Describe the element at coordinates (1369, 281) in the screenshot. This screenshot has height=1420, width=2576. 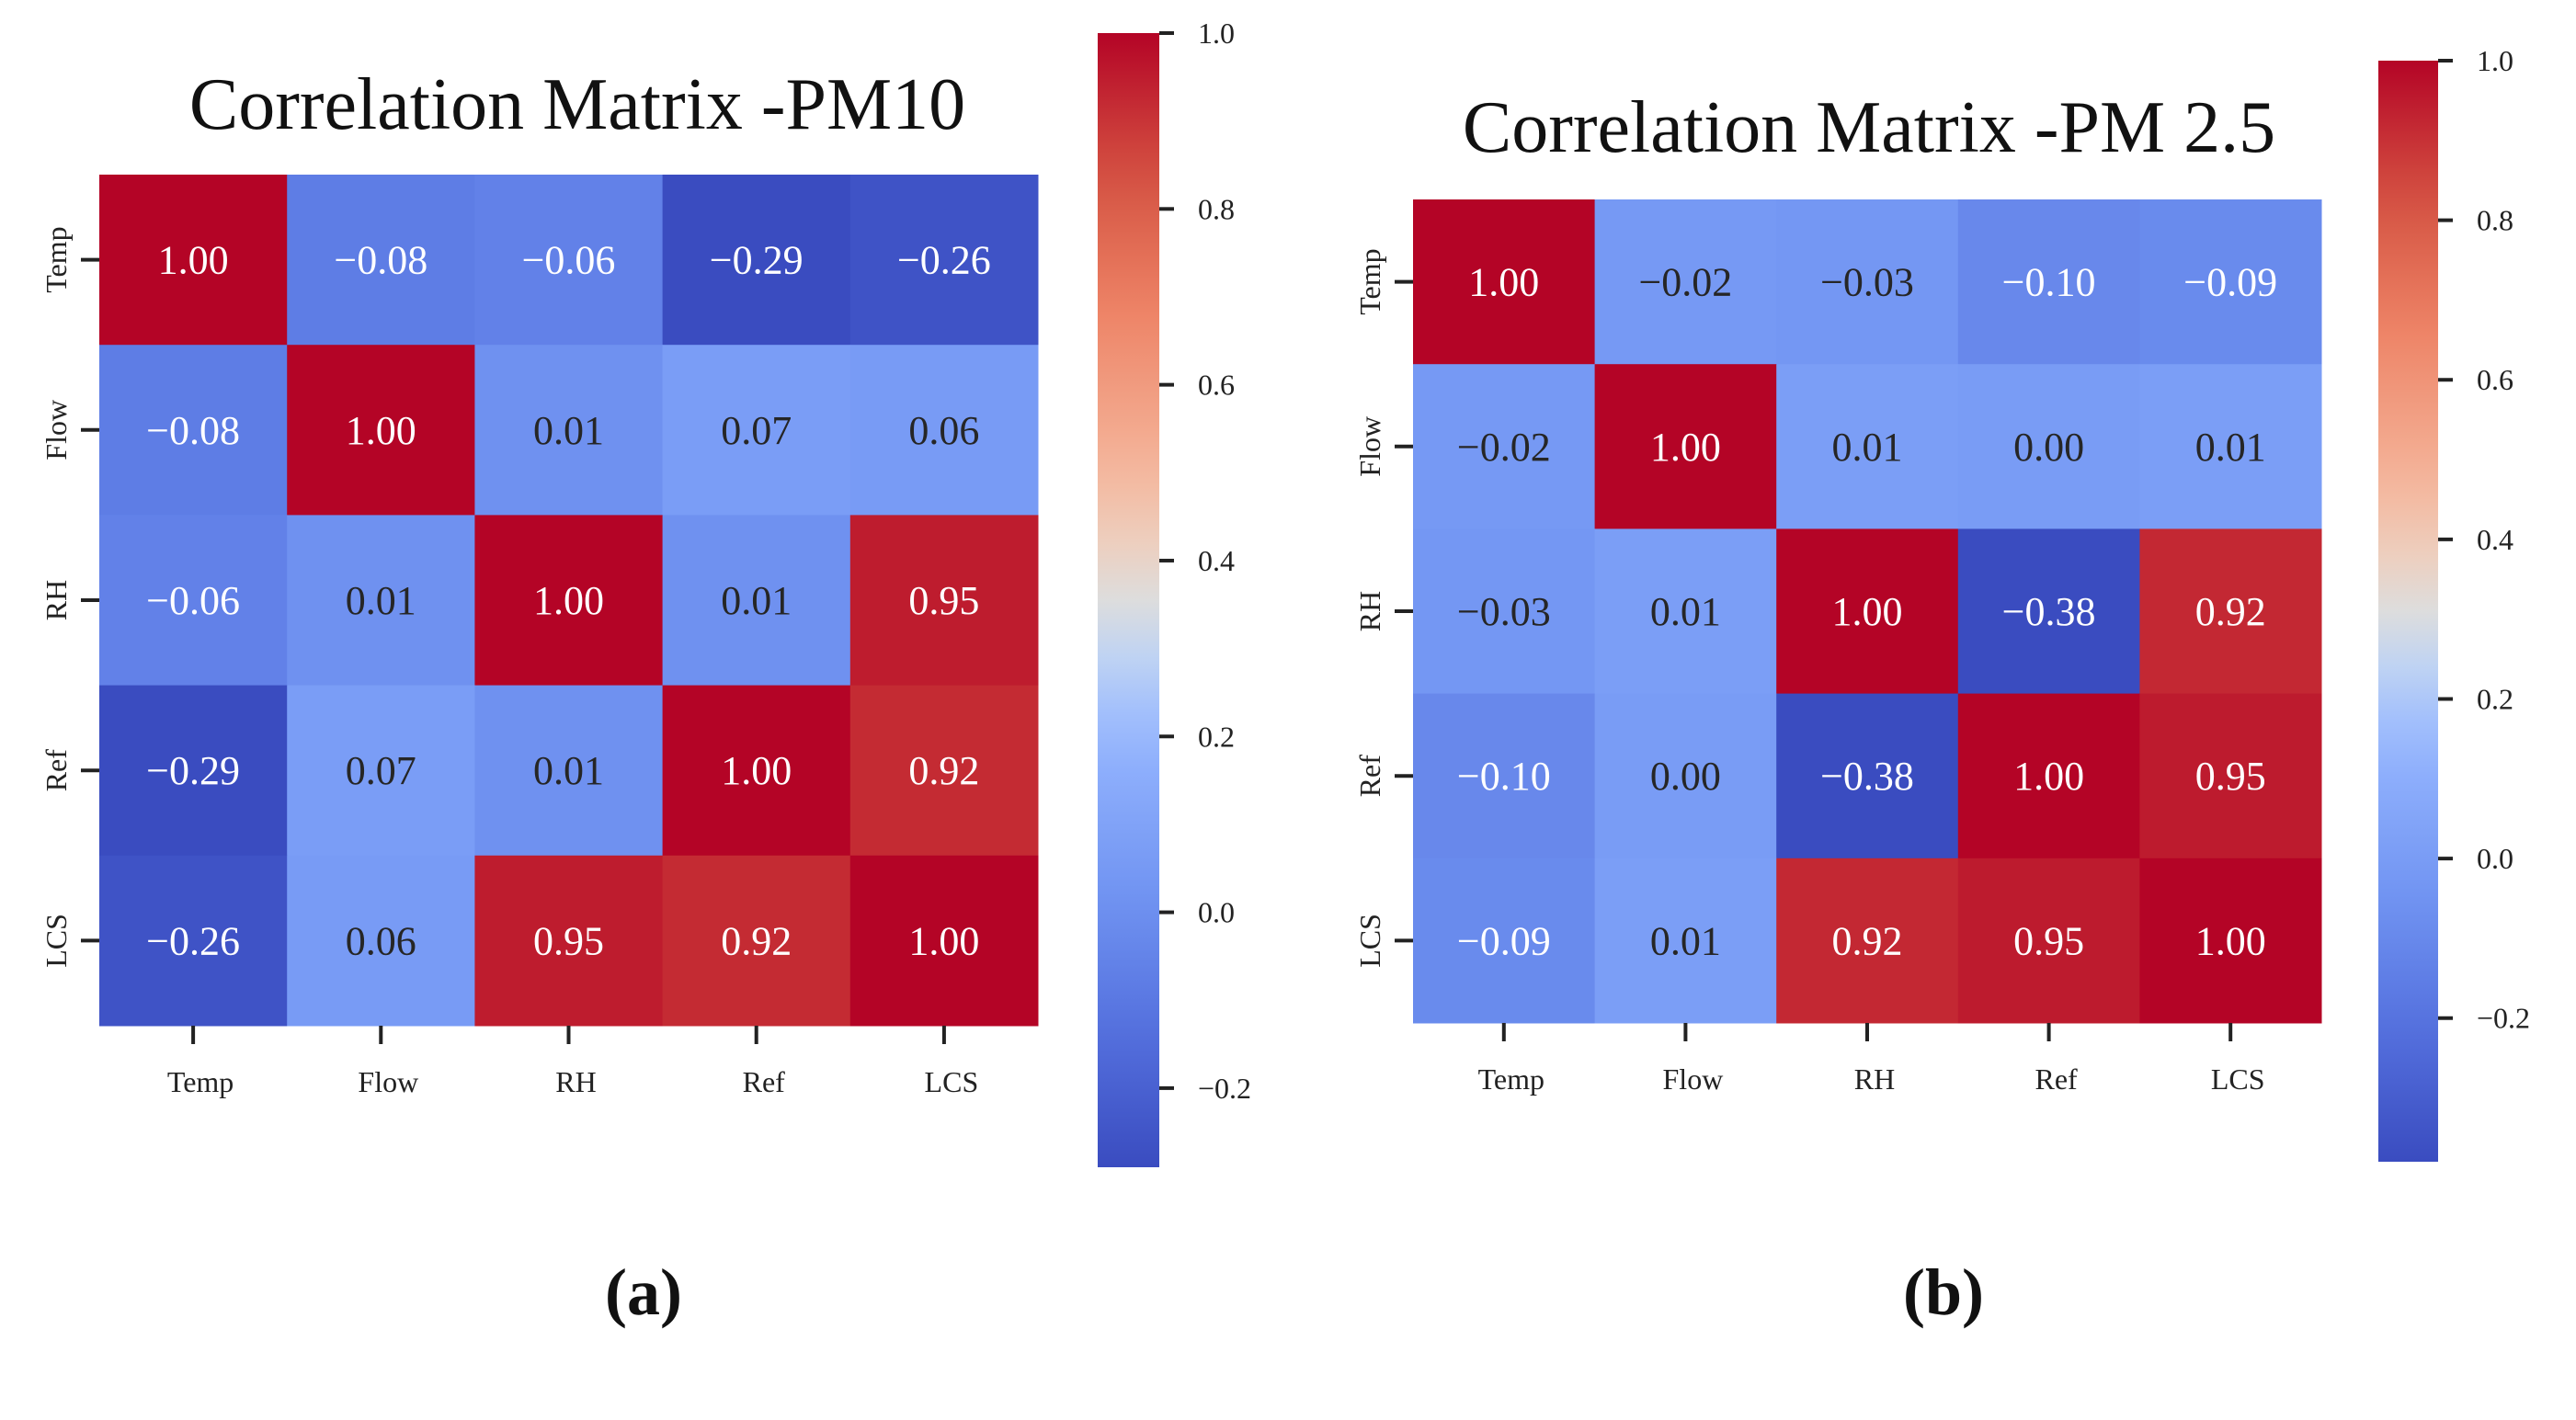
I see `y-tick-label: Temp` at that location.